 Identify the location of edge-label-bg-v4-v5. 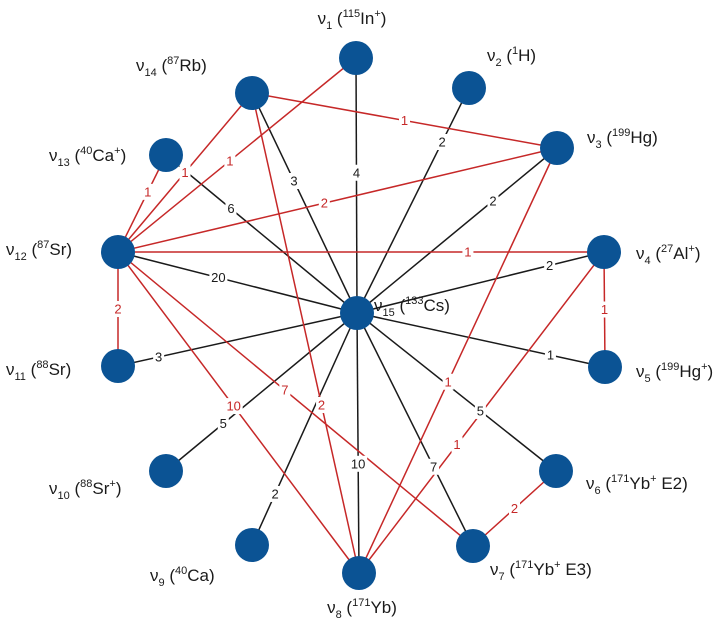
(604, 309).